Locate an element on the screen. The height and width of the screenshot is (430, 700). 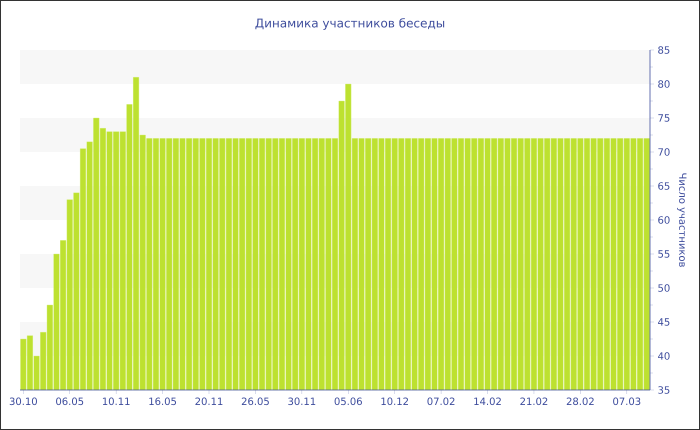
x-tick-label: 07.03 is located at coordinates (626, 402).